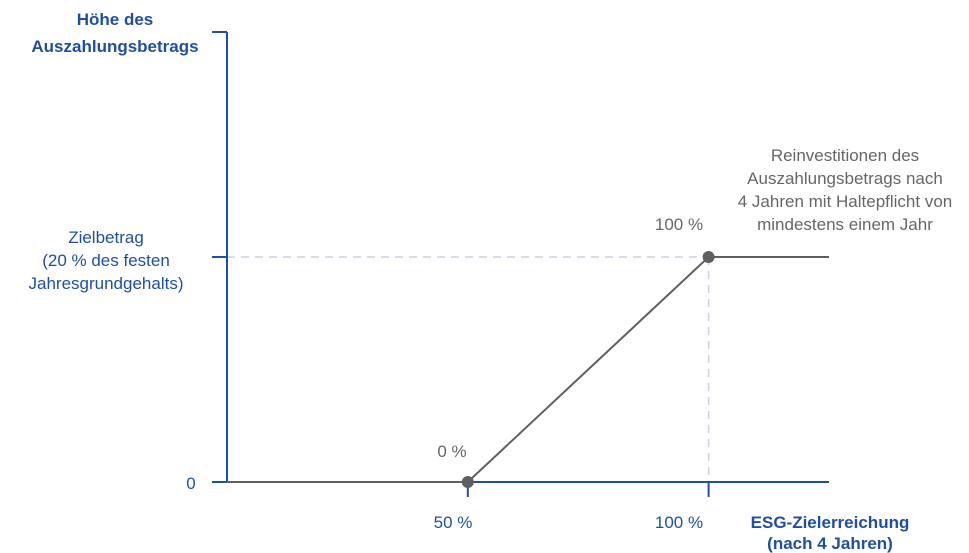 This screenshot has width=969, height=553. Describe the element at coordinates (830, 543) in the screenshot. I see `x-axis-title-line-2: (nach 4 Jahren)` at that location.